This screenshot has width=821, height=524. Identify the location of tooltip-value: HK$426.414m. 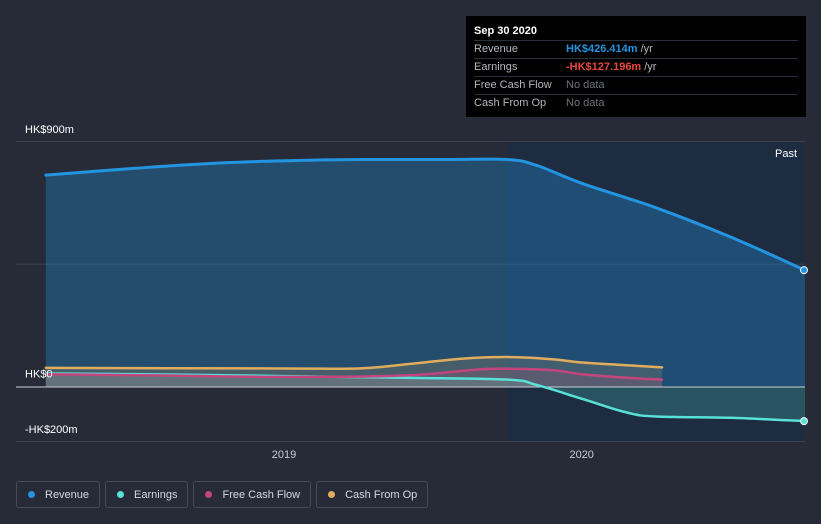
(602, 49).